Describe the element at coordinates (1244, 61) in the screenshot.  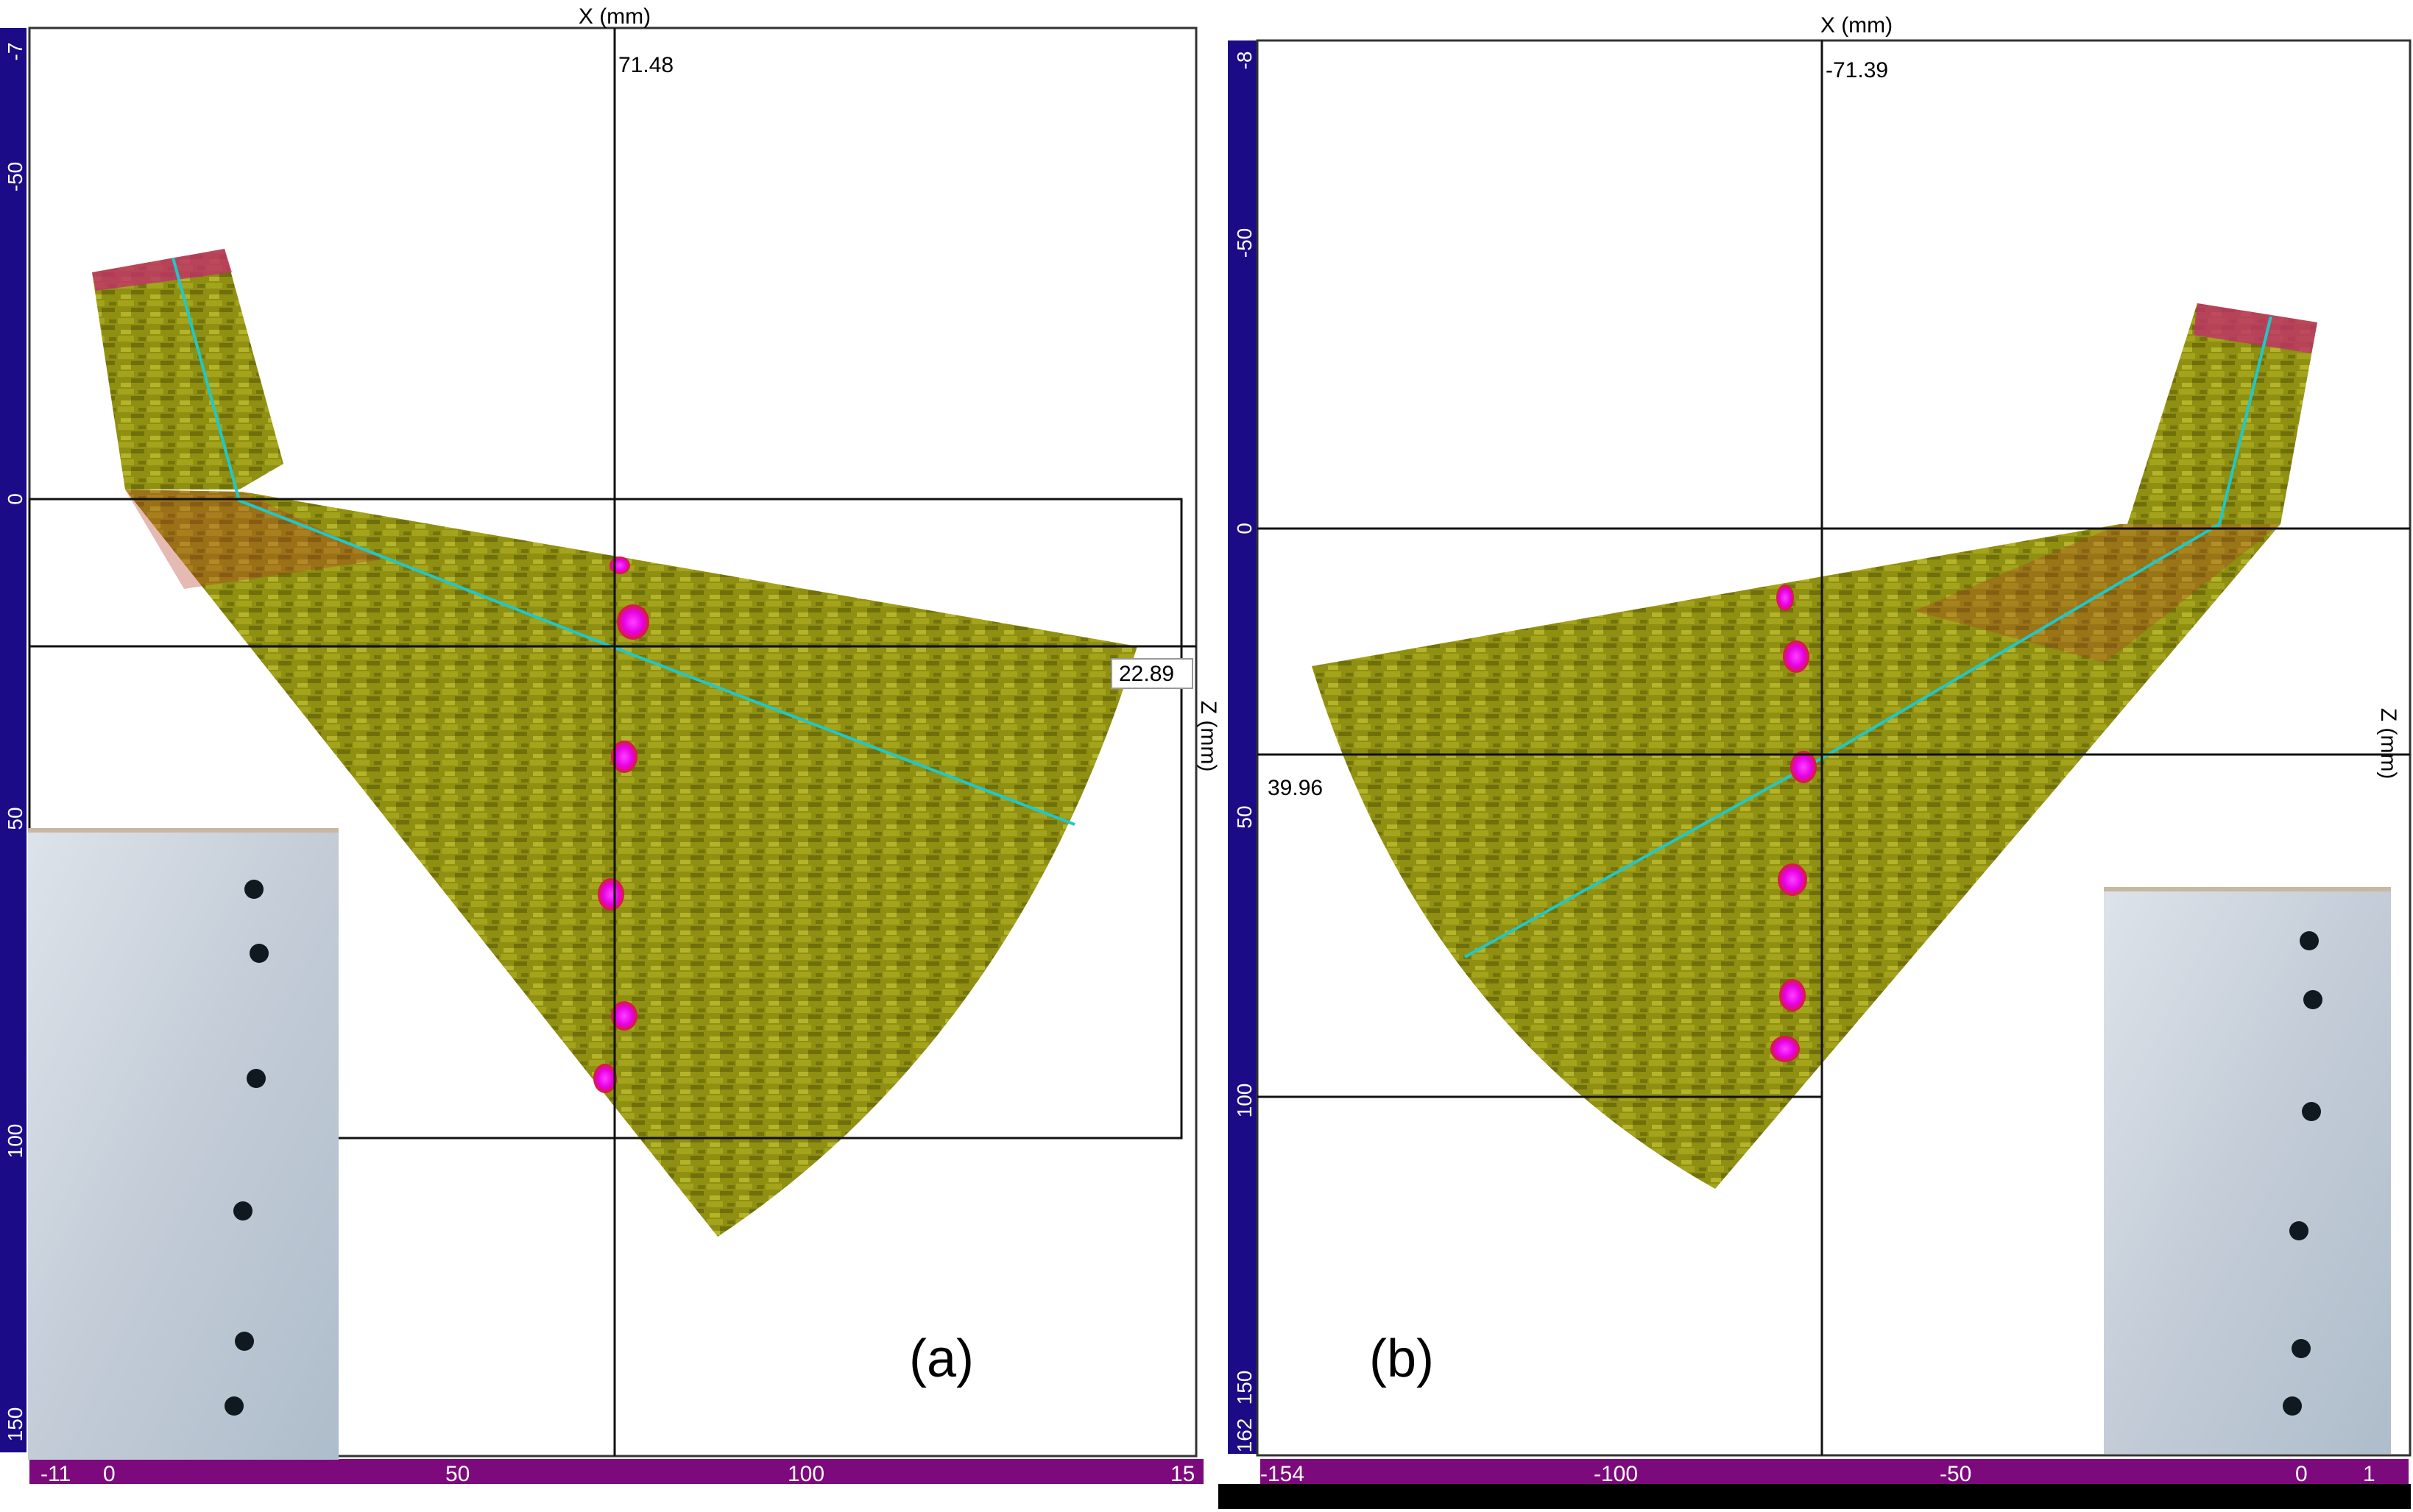
I see `left-tick-label: -8` at that location.